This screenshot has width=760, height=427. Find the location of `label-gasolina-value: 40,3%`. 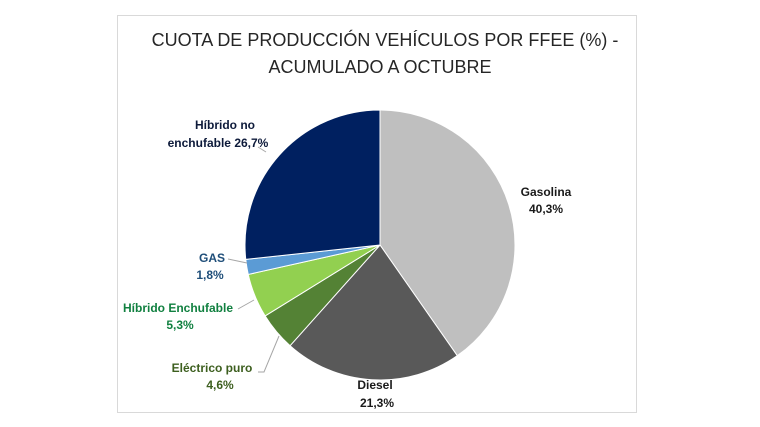

label-gasolina-value: 40,3% is located at coordinates (546, 209).